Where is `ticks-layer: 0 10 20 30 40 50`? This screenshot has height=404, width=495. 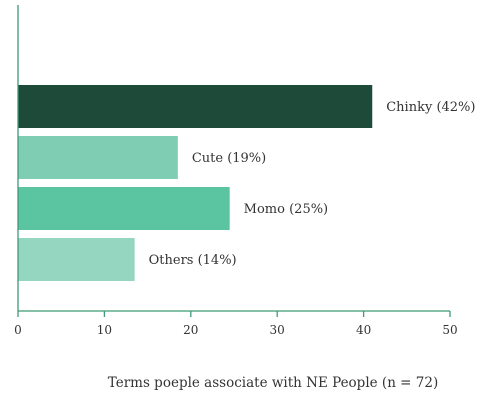 ticks-layer: 0 10 20 30 40 50 is located at coordinates (236, 324).